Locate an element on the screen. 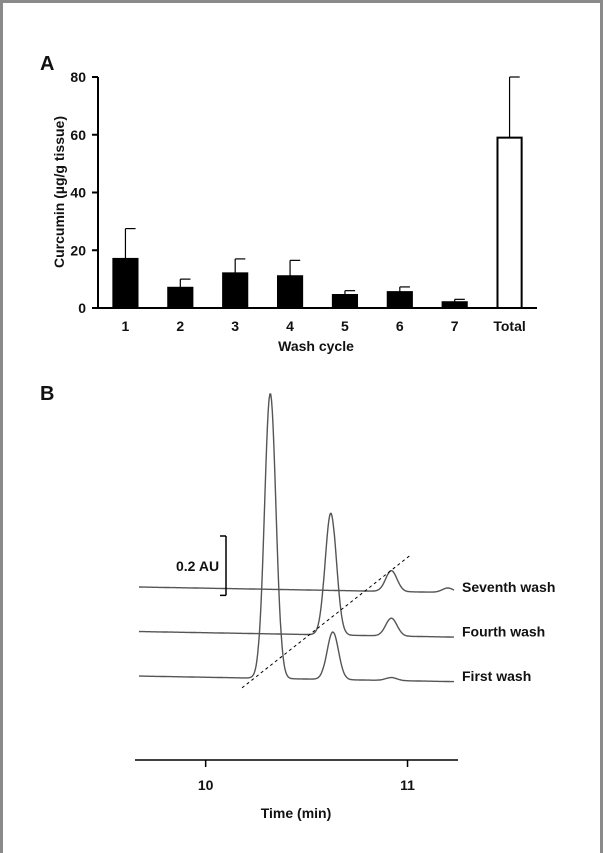 This screenshot has height=853, width=603. panel-b-trace-labels: Seventh wash Fourth wash First wash is located at coordinates (508, 631).